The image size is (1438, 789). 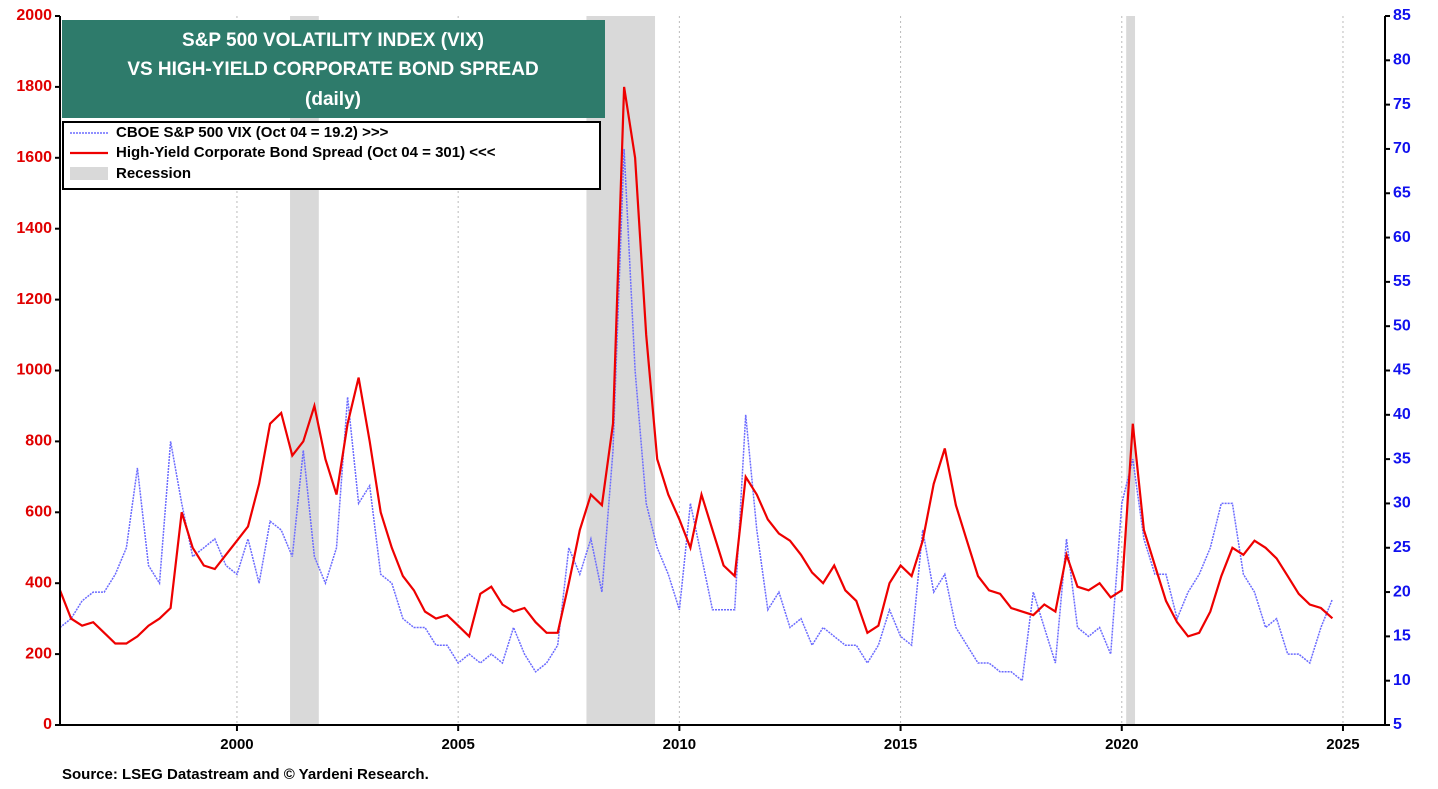 I want to click on y2-tick-label: 85, so click(x=1402, y=15).